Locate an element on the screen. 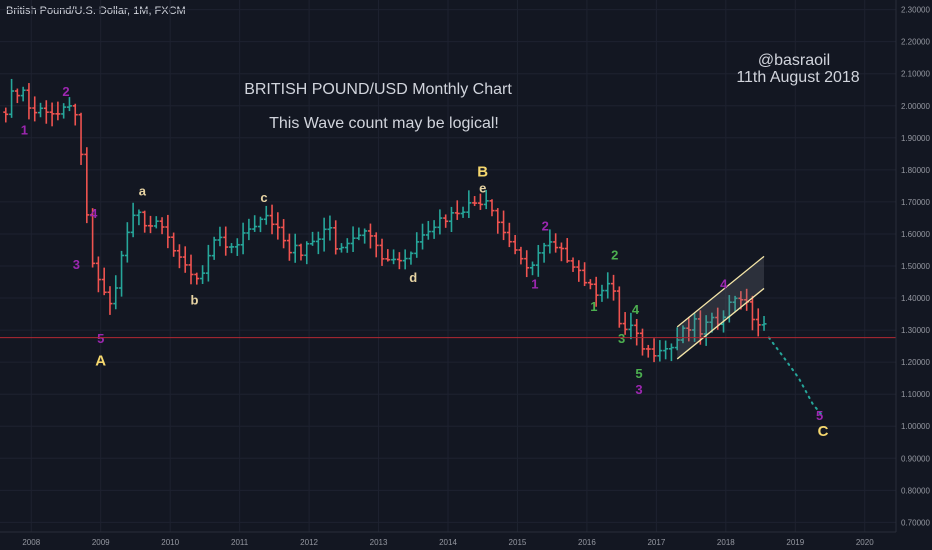 Image resolution: width=932 pixels, height=550 pixels. y-tick-label: 1.30000 is located at coordinates (915, 330).